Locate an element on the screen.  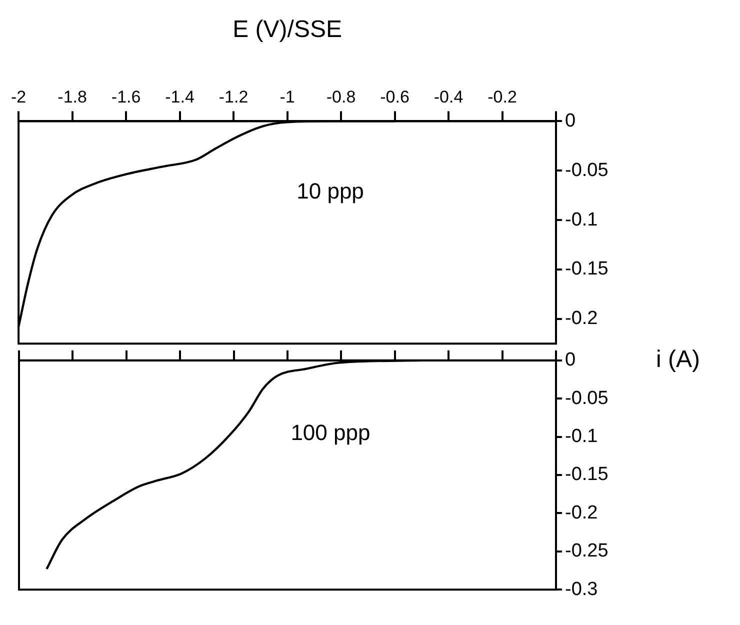
x-tick-label: -1.6 is located at coordinates (126, 97).